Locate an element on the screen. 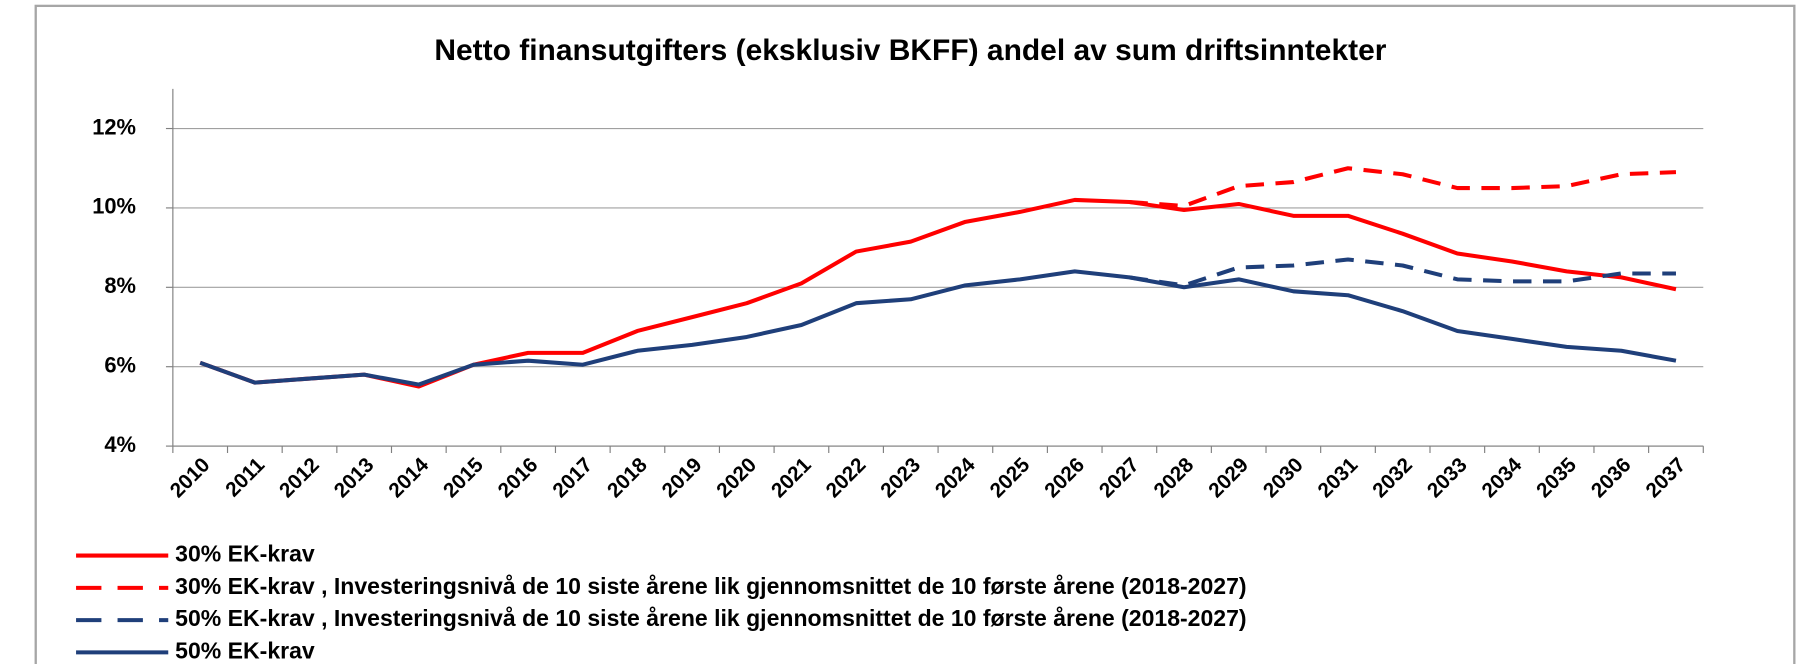 The image size is (1807, 664). legend-label: 50% EK-krav is located at coordinates (245, 650).